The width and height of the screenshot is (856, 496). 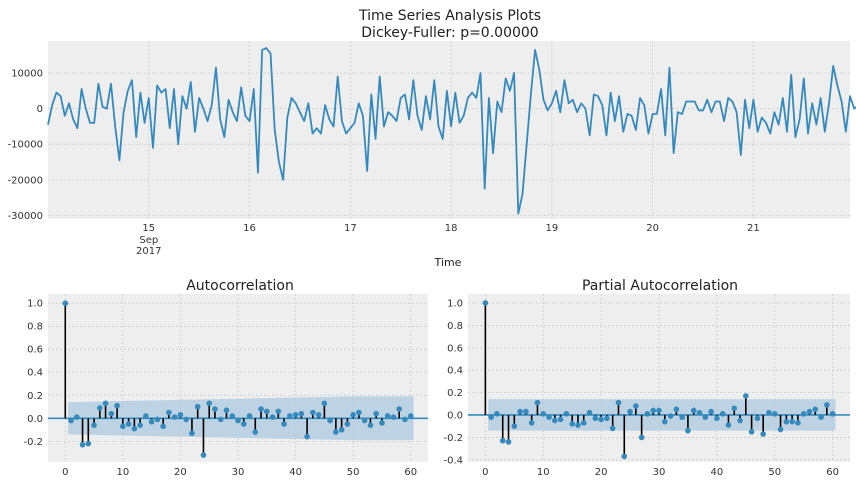 What do you see at coordinates (148, 240) in the screenshot?
I see `ts-xtick-sublabel-0-0: Sep` at bounding box center [148, 240].